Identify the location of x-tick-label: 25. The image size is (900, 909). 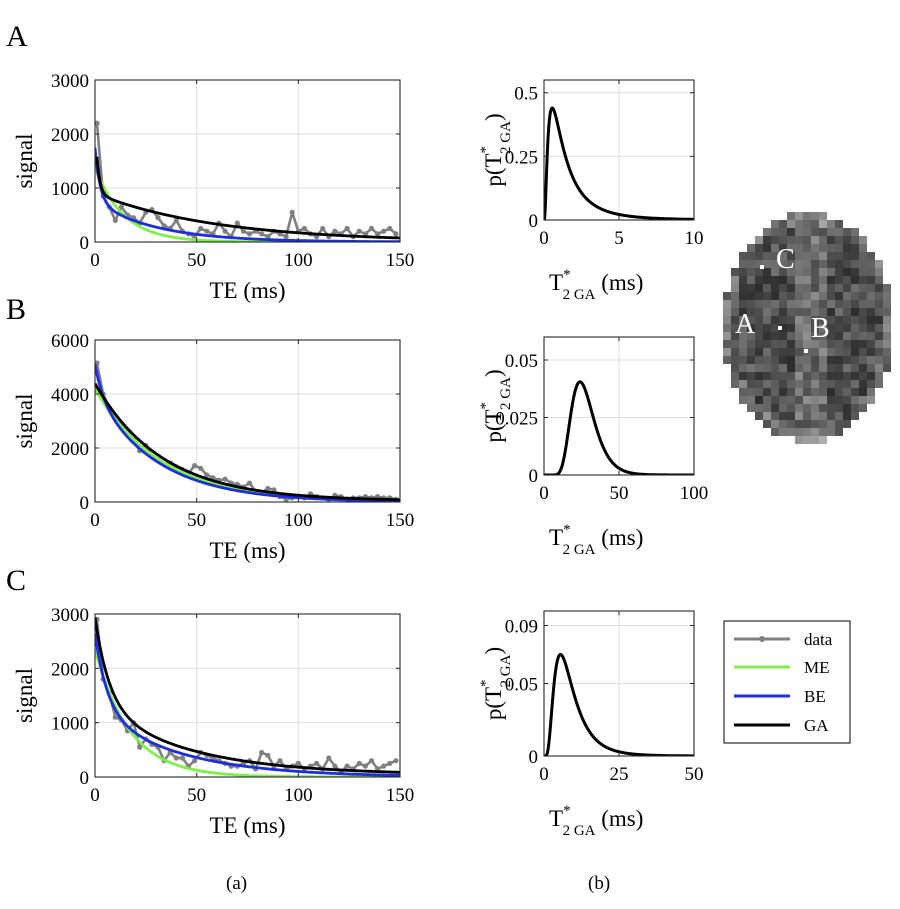
(619, 774).